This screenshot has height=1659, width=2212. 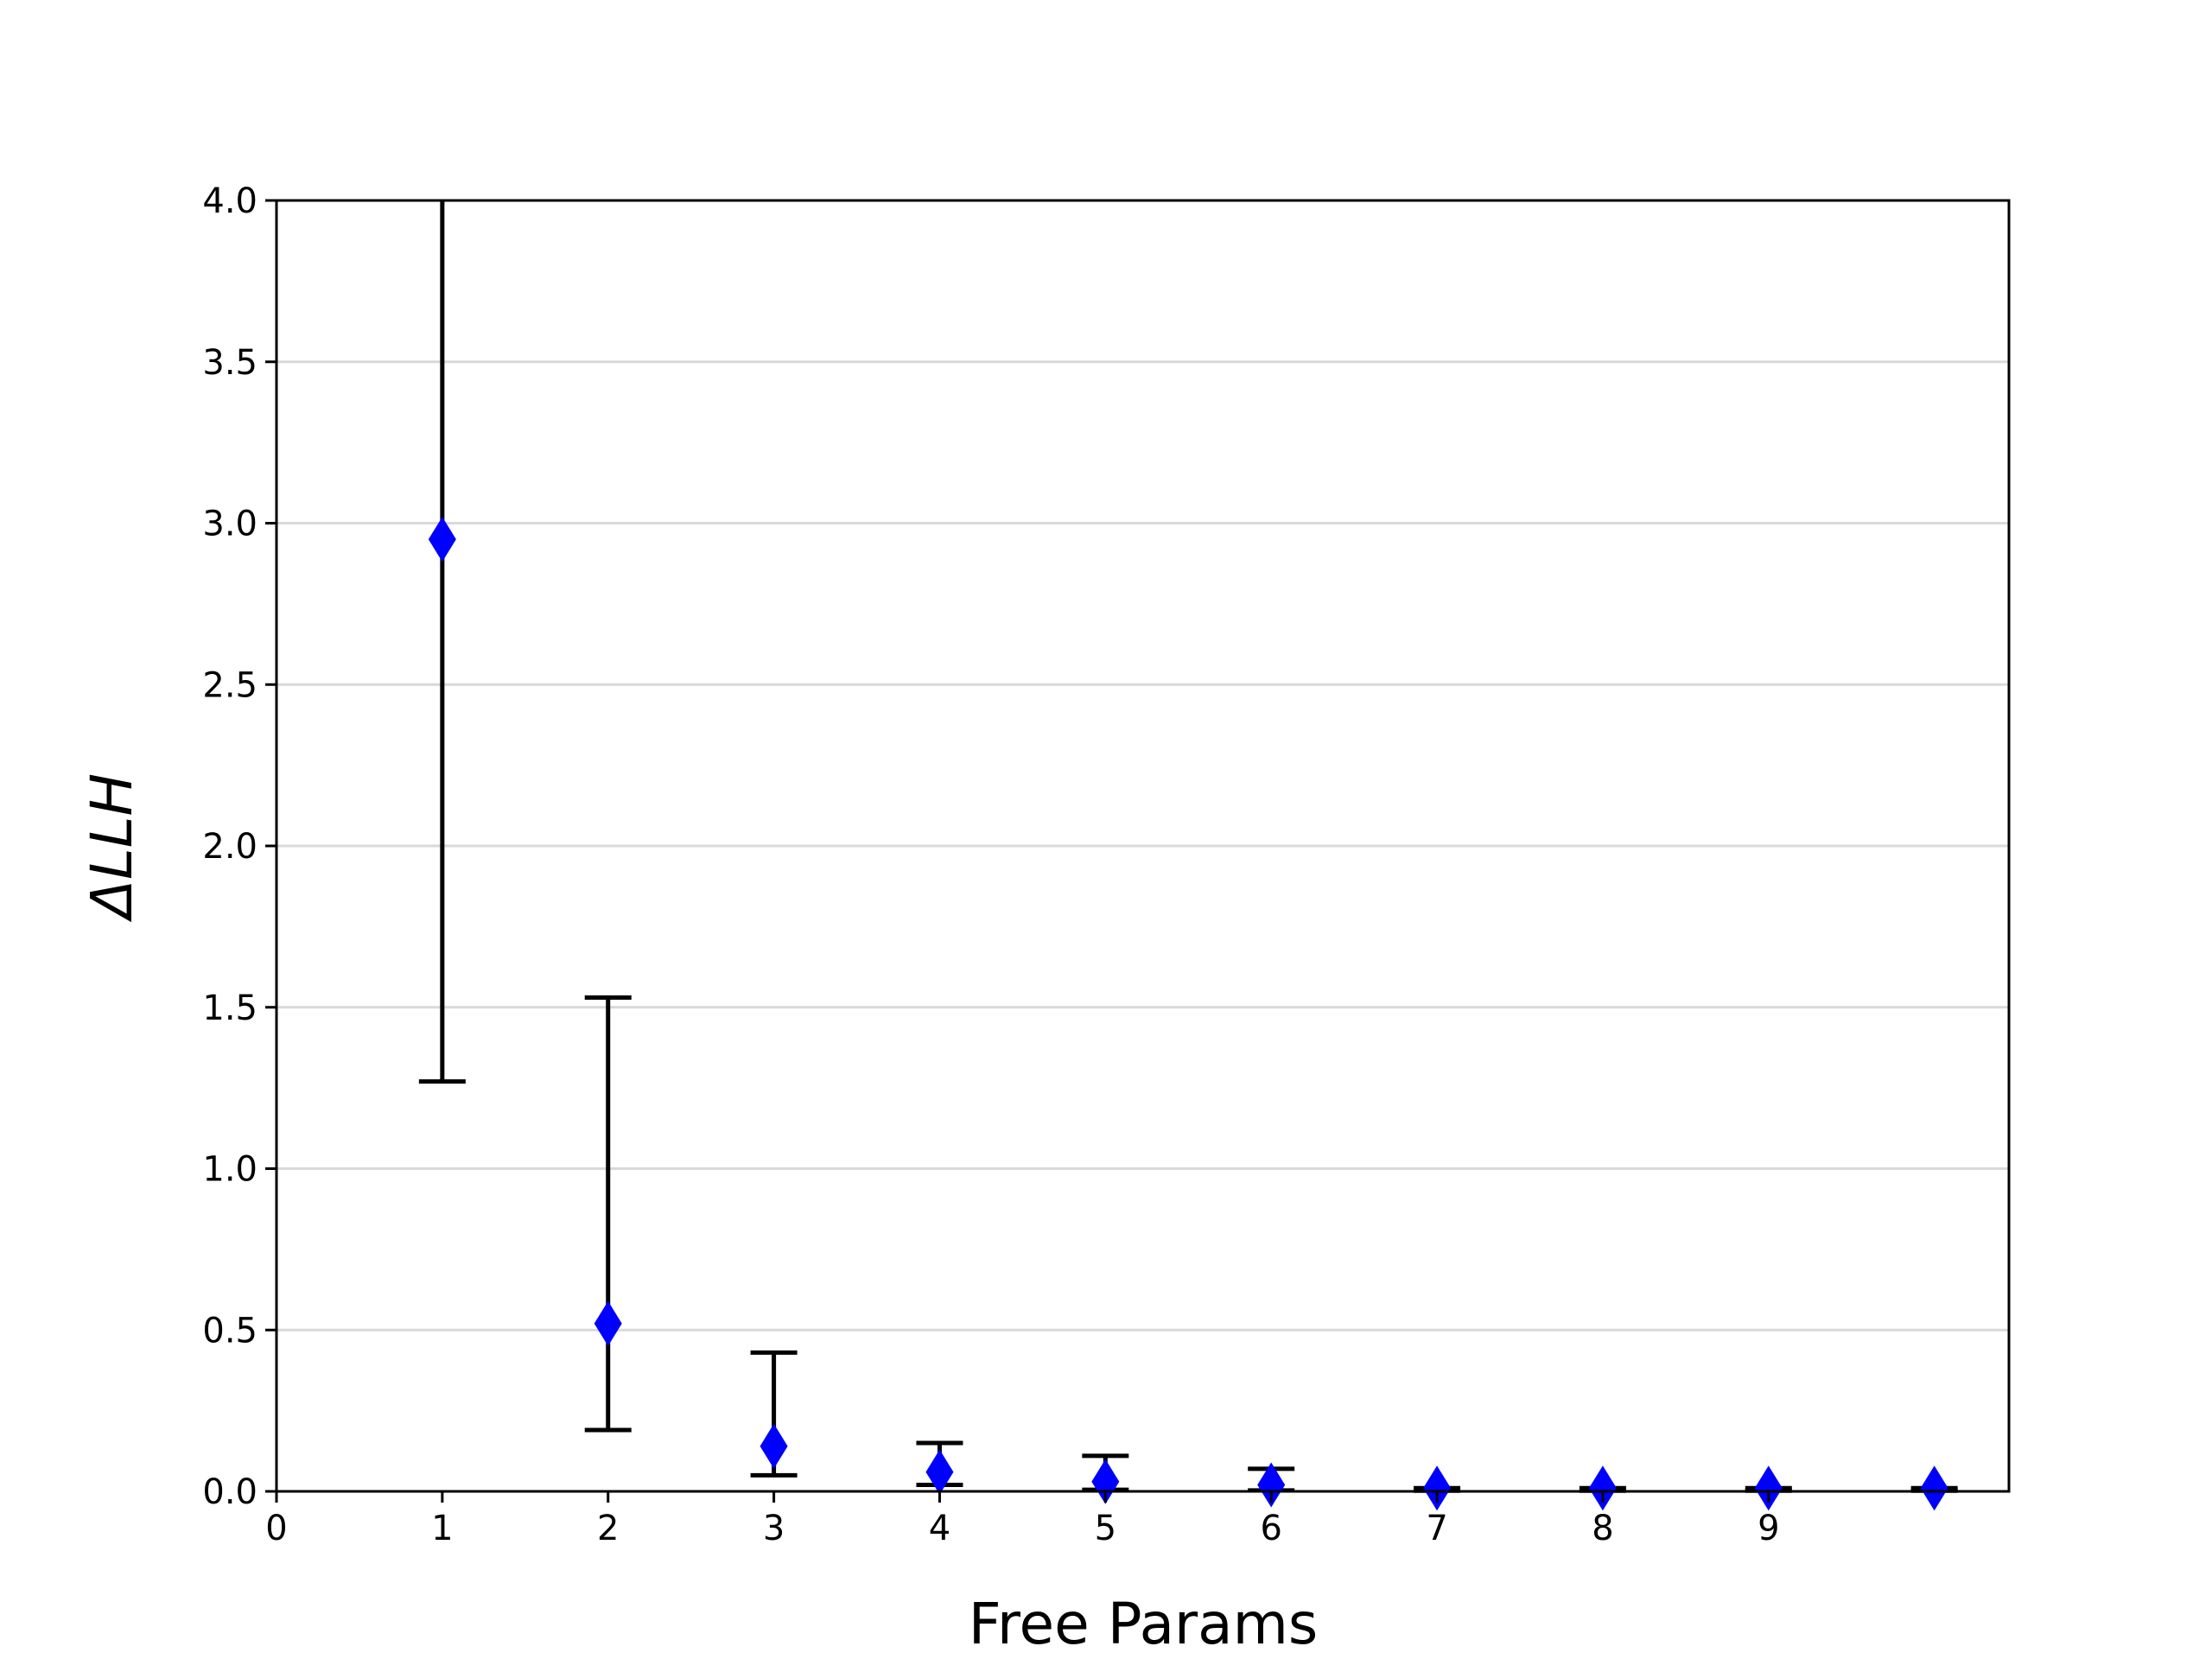 I want to click on x-tick-label: 3, so click(x=774, y=1528).